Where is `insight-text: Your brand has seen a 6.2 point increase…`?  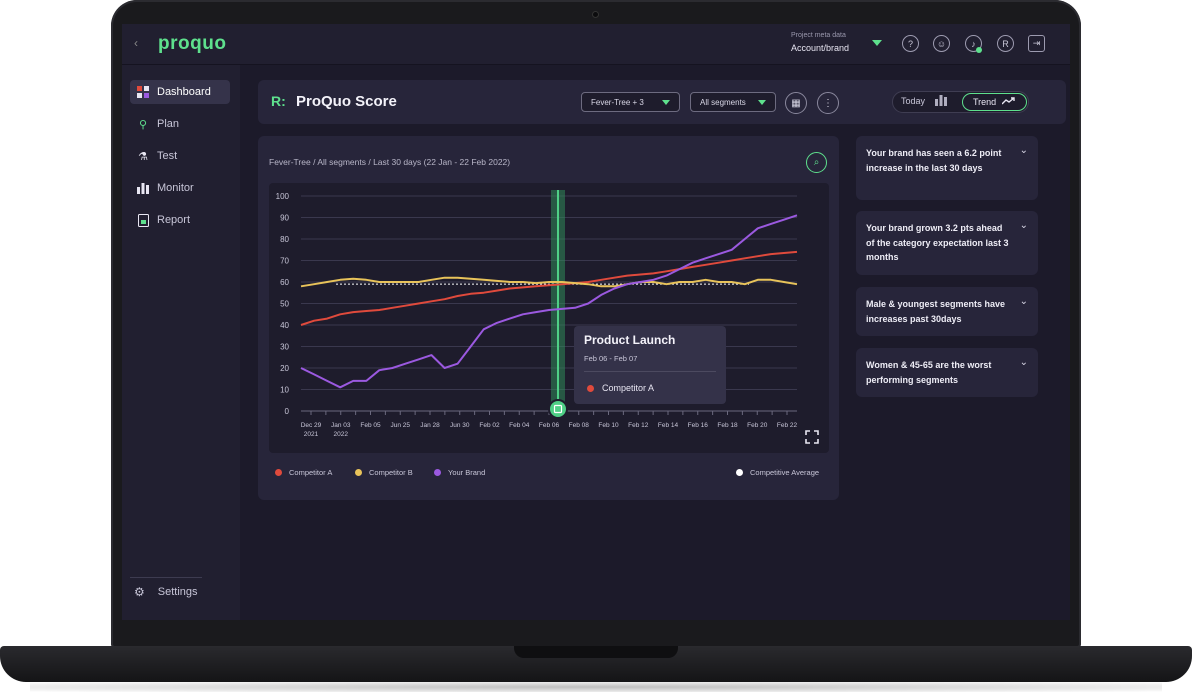 insight-text: Your brand has seen a 6.2 point increase… is located at coordinates (934, 160).